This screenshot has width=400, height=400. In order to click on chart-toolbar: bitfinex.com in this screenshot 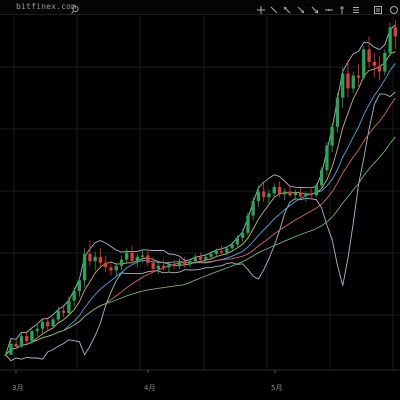, I will do `click(200, 7)`.